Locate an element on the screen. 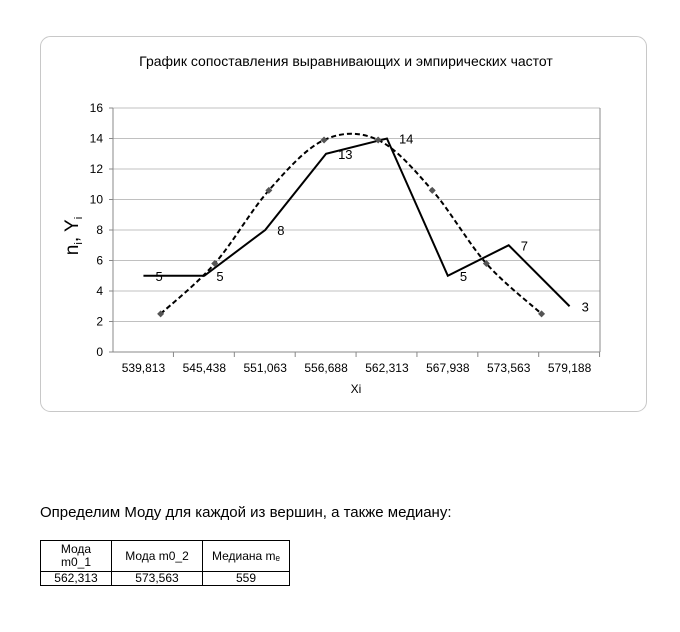 This screenshot has height=632, width=680. x-tick-label: 551,063 is located at coordinates (265, 368).